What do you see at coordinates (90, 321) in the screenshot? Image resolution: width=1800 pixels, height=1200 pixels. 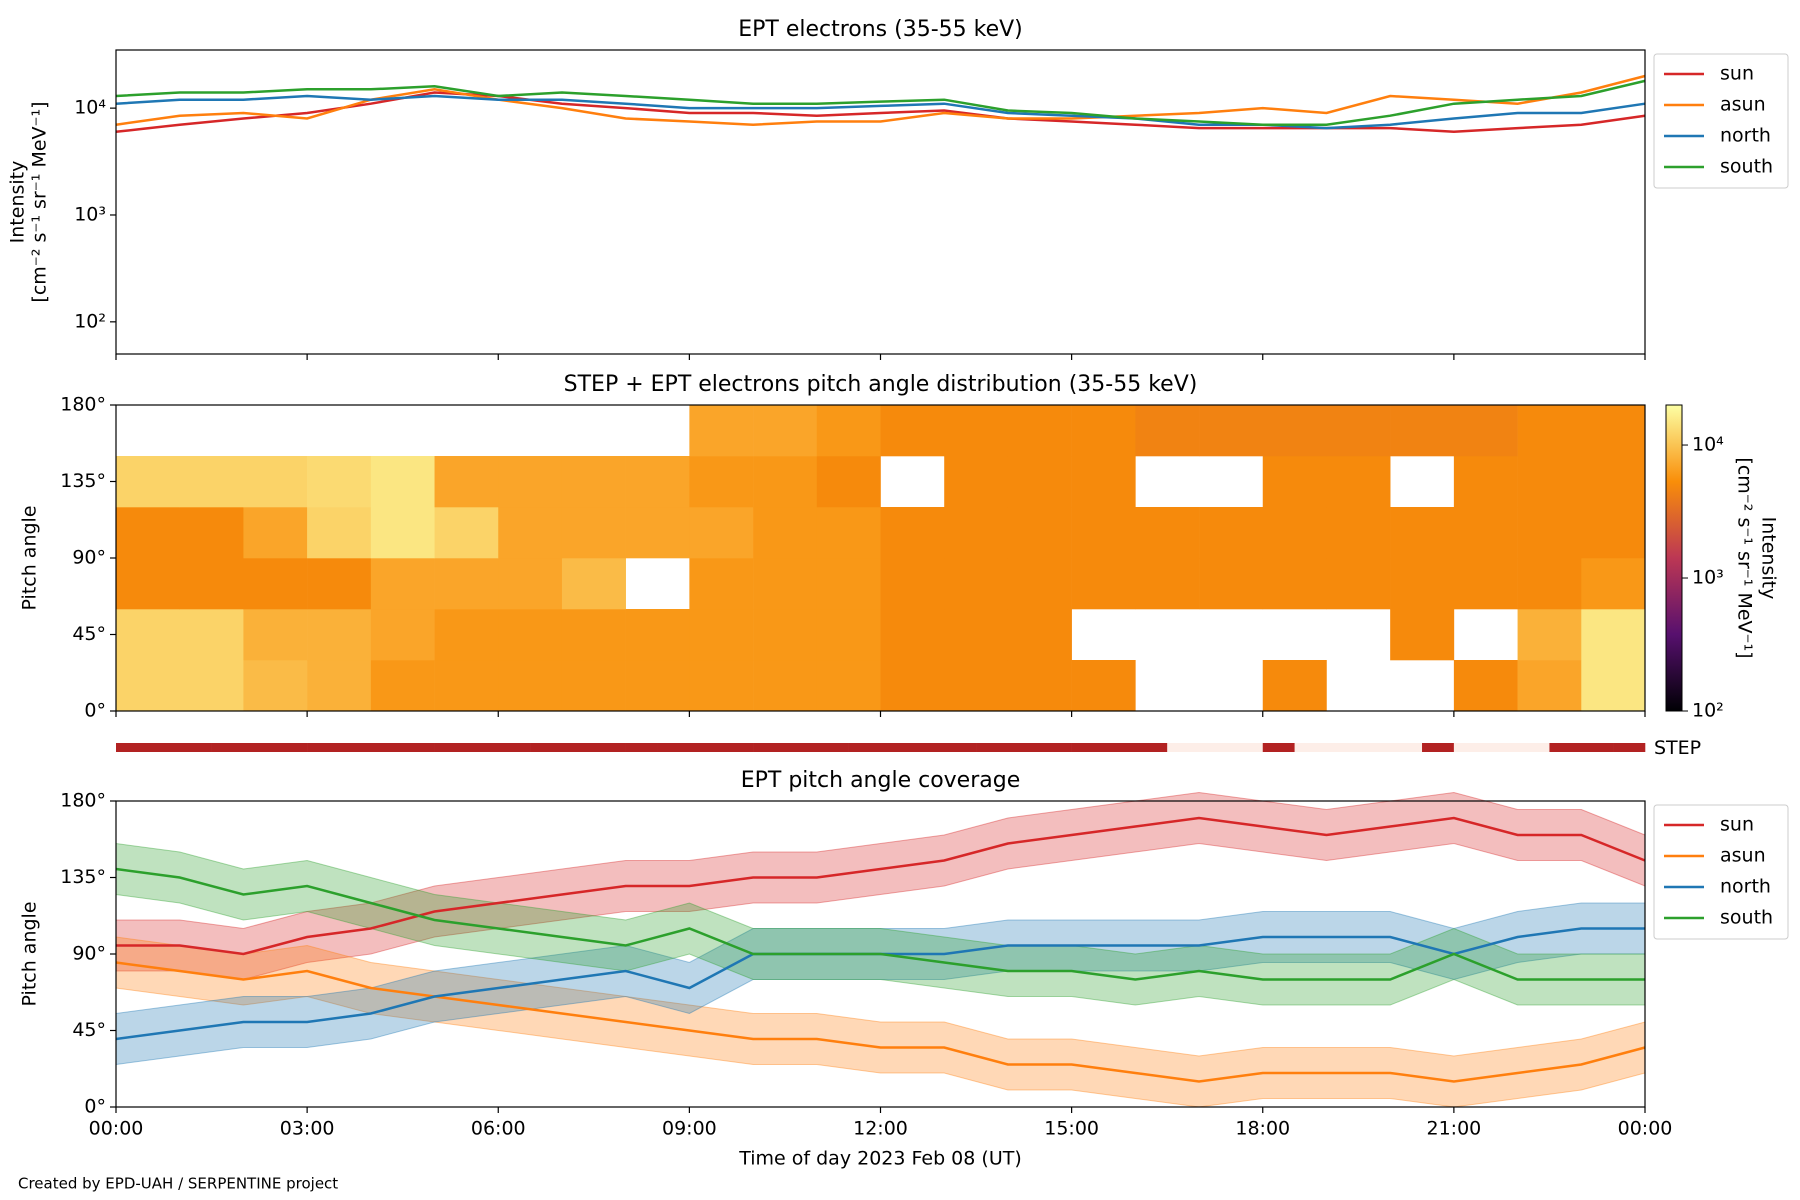 I see `y-tick-label: 10²` at bounding box center [90, 321].